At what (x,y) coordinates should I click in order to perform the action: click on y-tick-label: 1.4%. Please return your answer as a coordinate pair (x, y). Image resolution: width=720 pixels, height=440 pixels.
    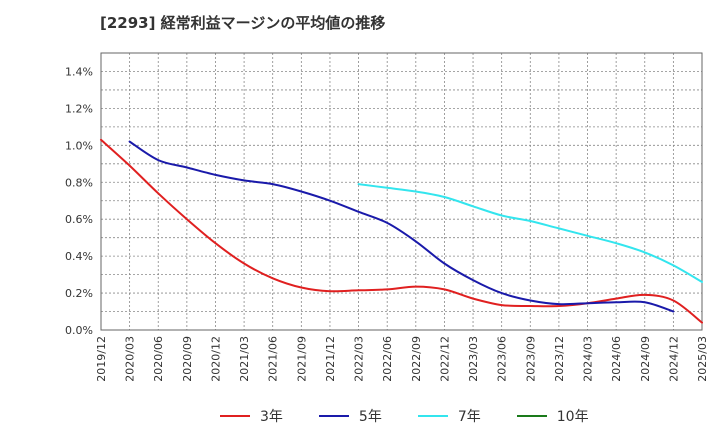
    Looking at the image, I should click on (79, 71).